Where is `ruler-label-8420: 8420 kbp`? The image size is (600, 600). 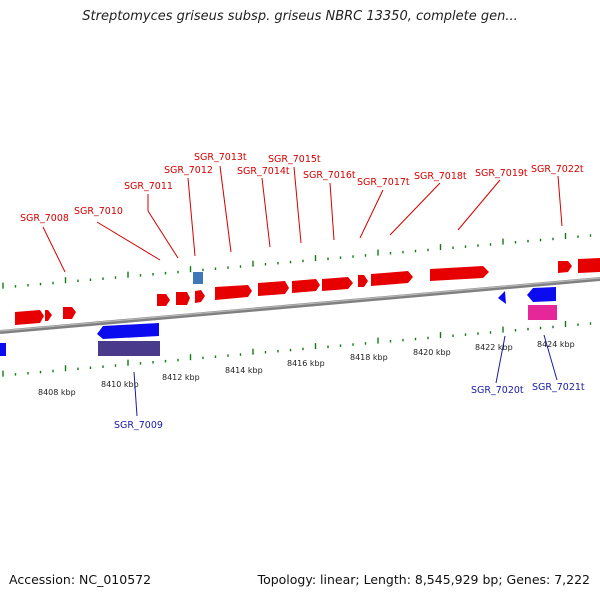 ruler-label-8420: 8420 kbp is located at coordinates (432, 352).